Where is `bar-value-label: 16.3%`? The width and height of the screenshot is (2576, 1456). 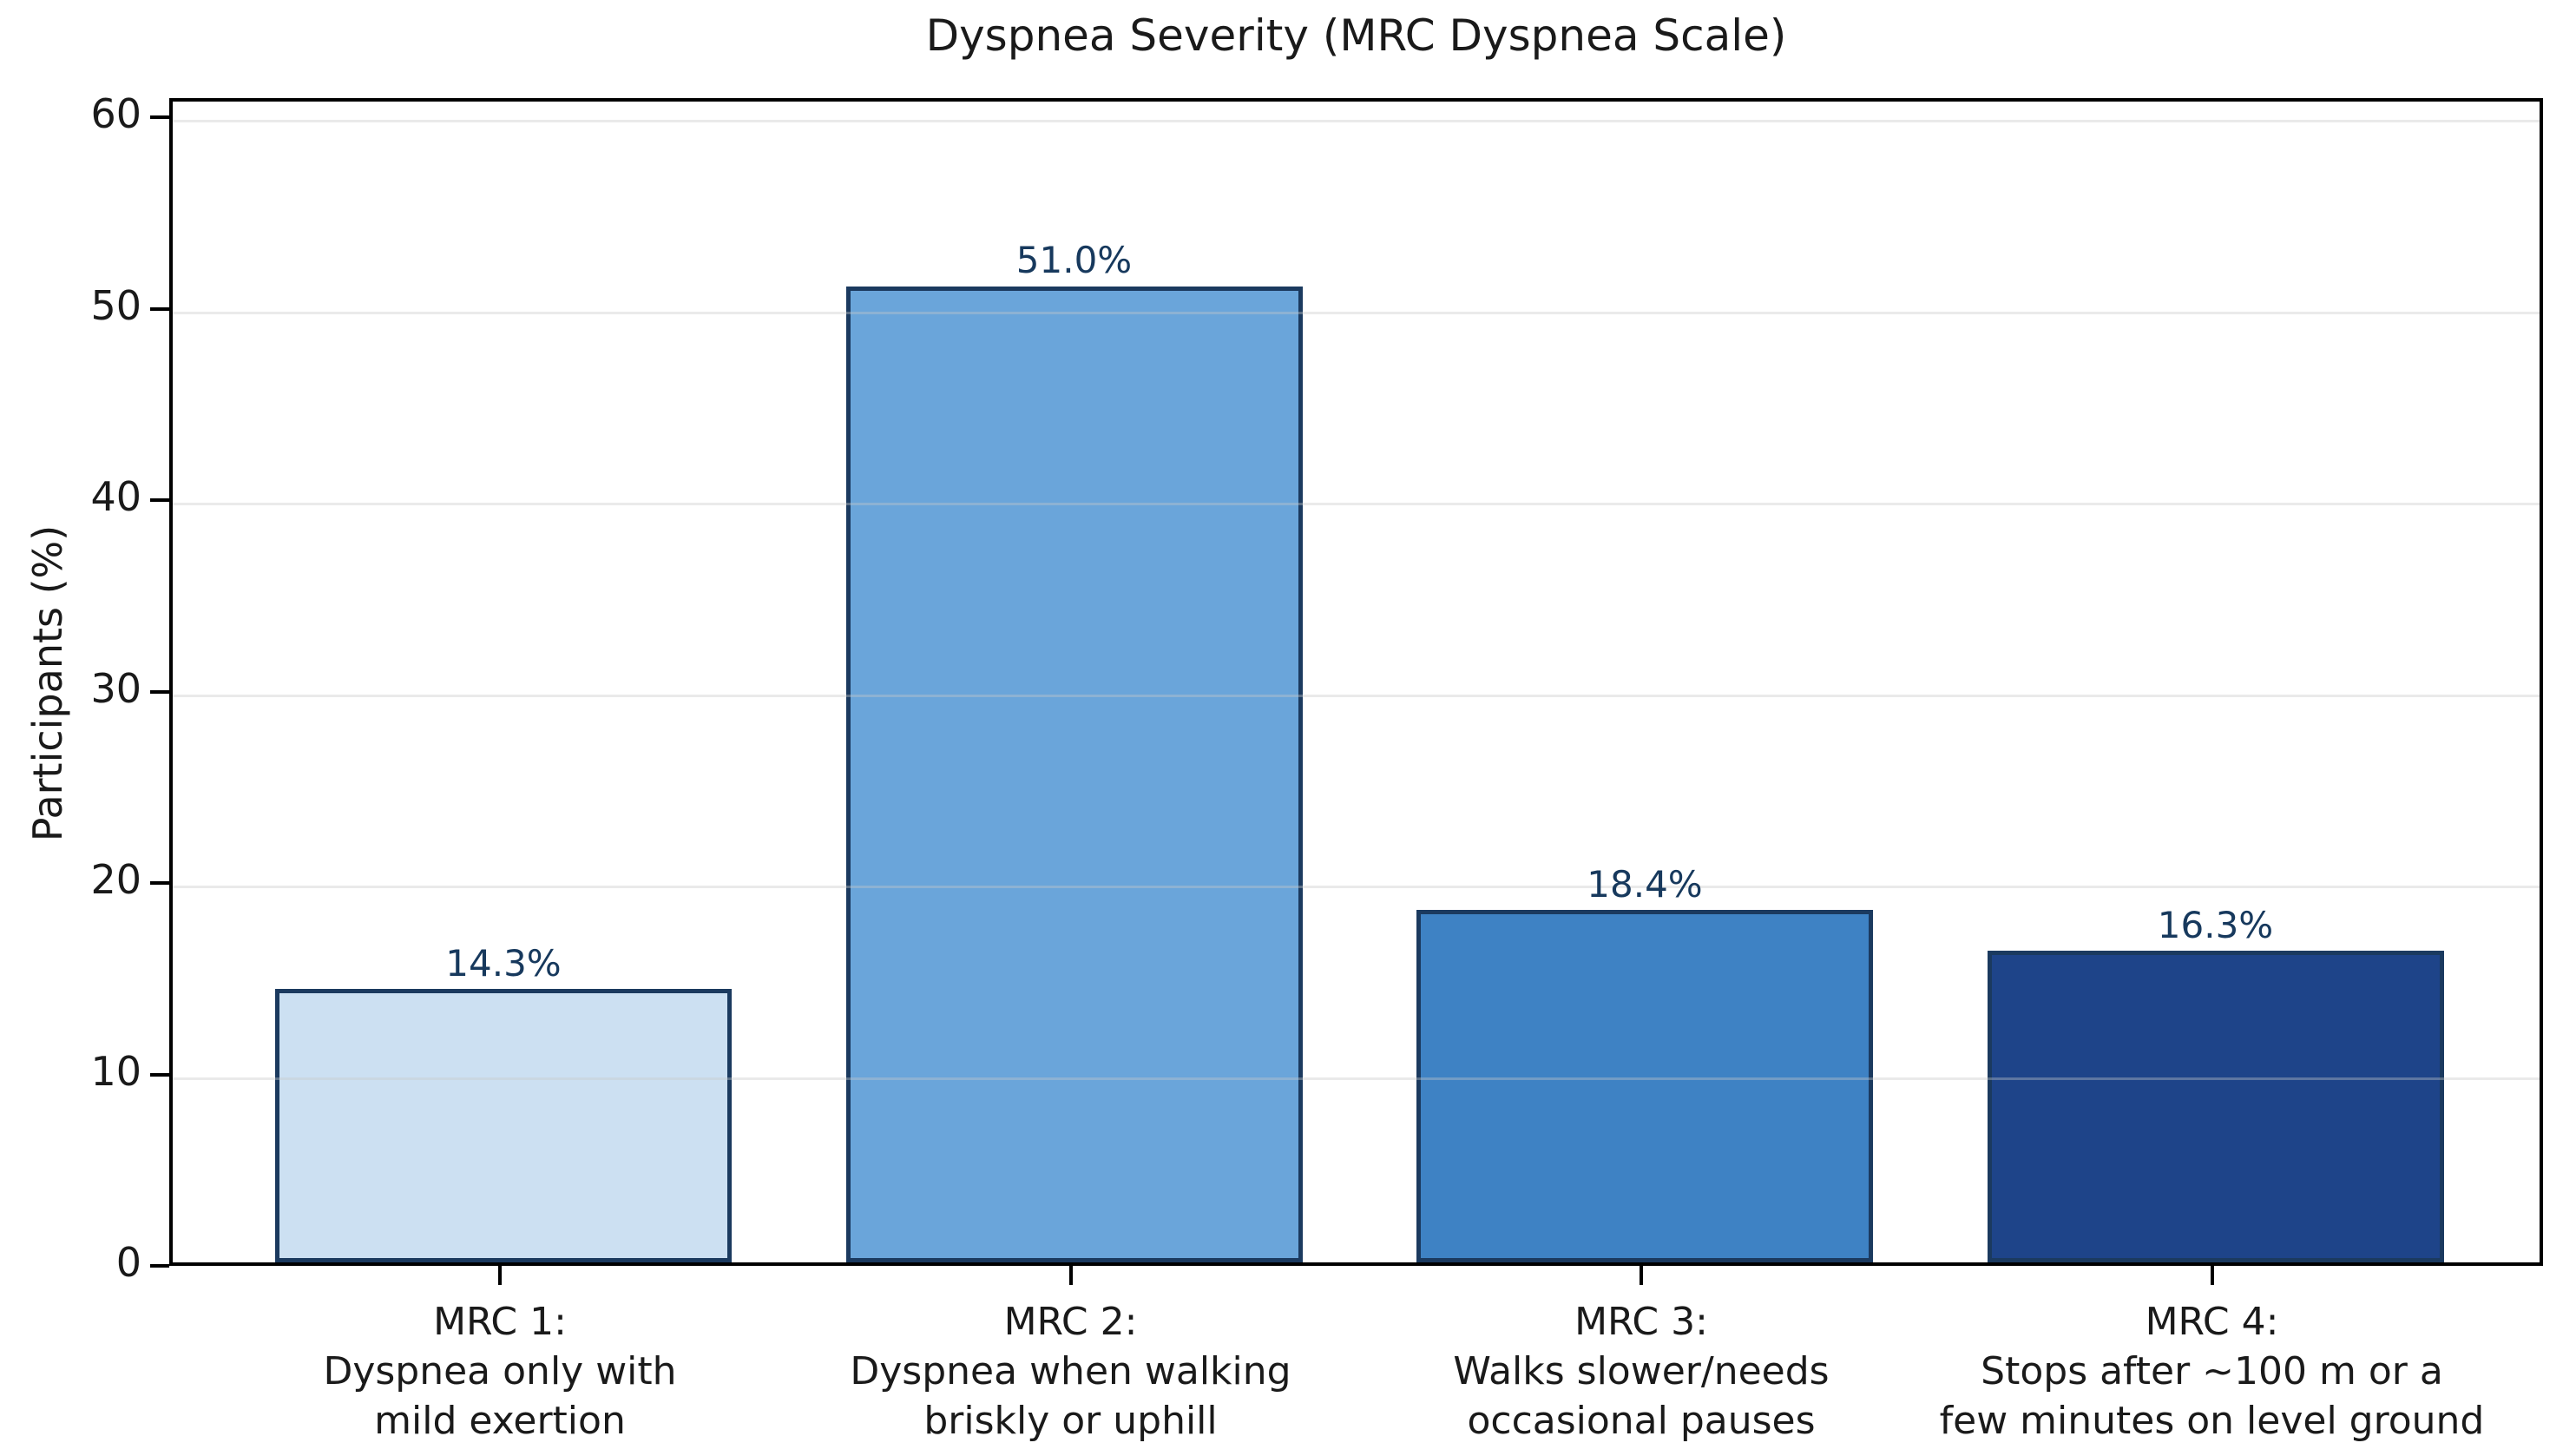
bar-value-label: 16.3% is located at coordinates (2215, 924).